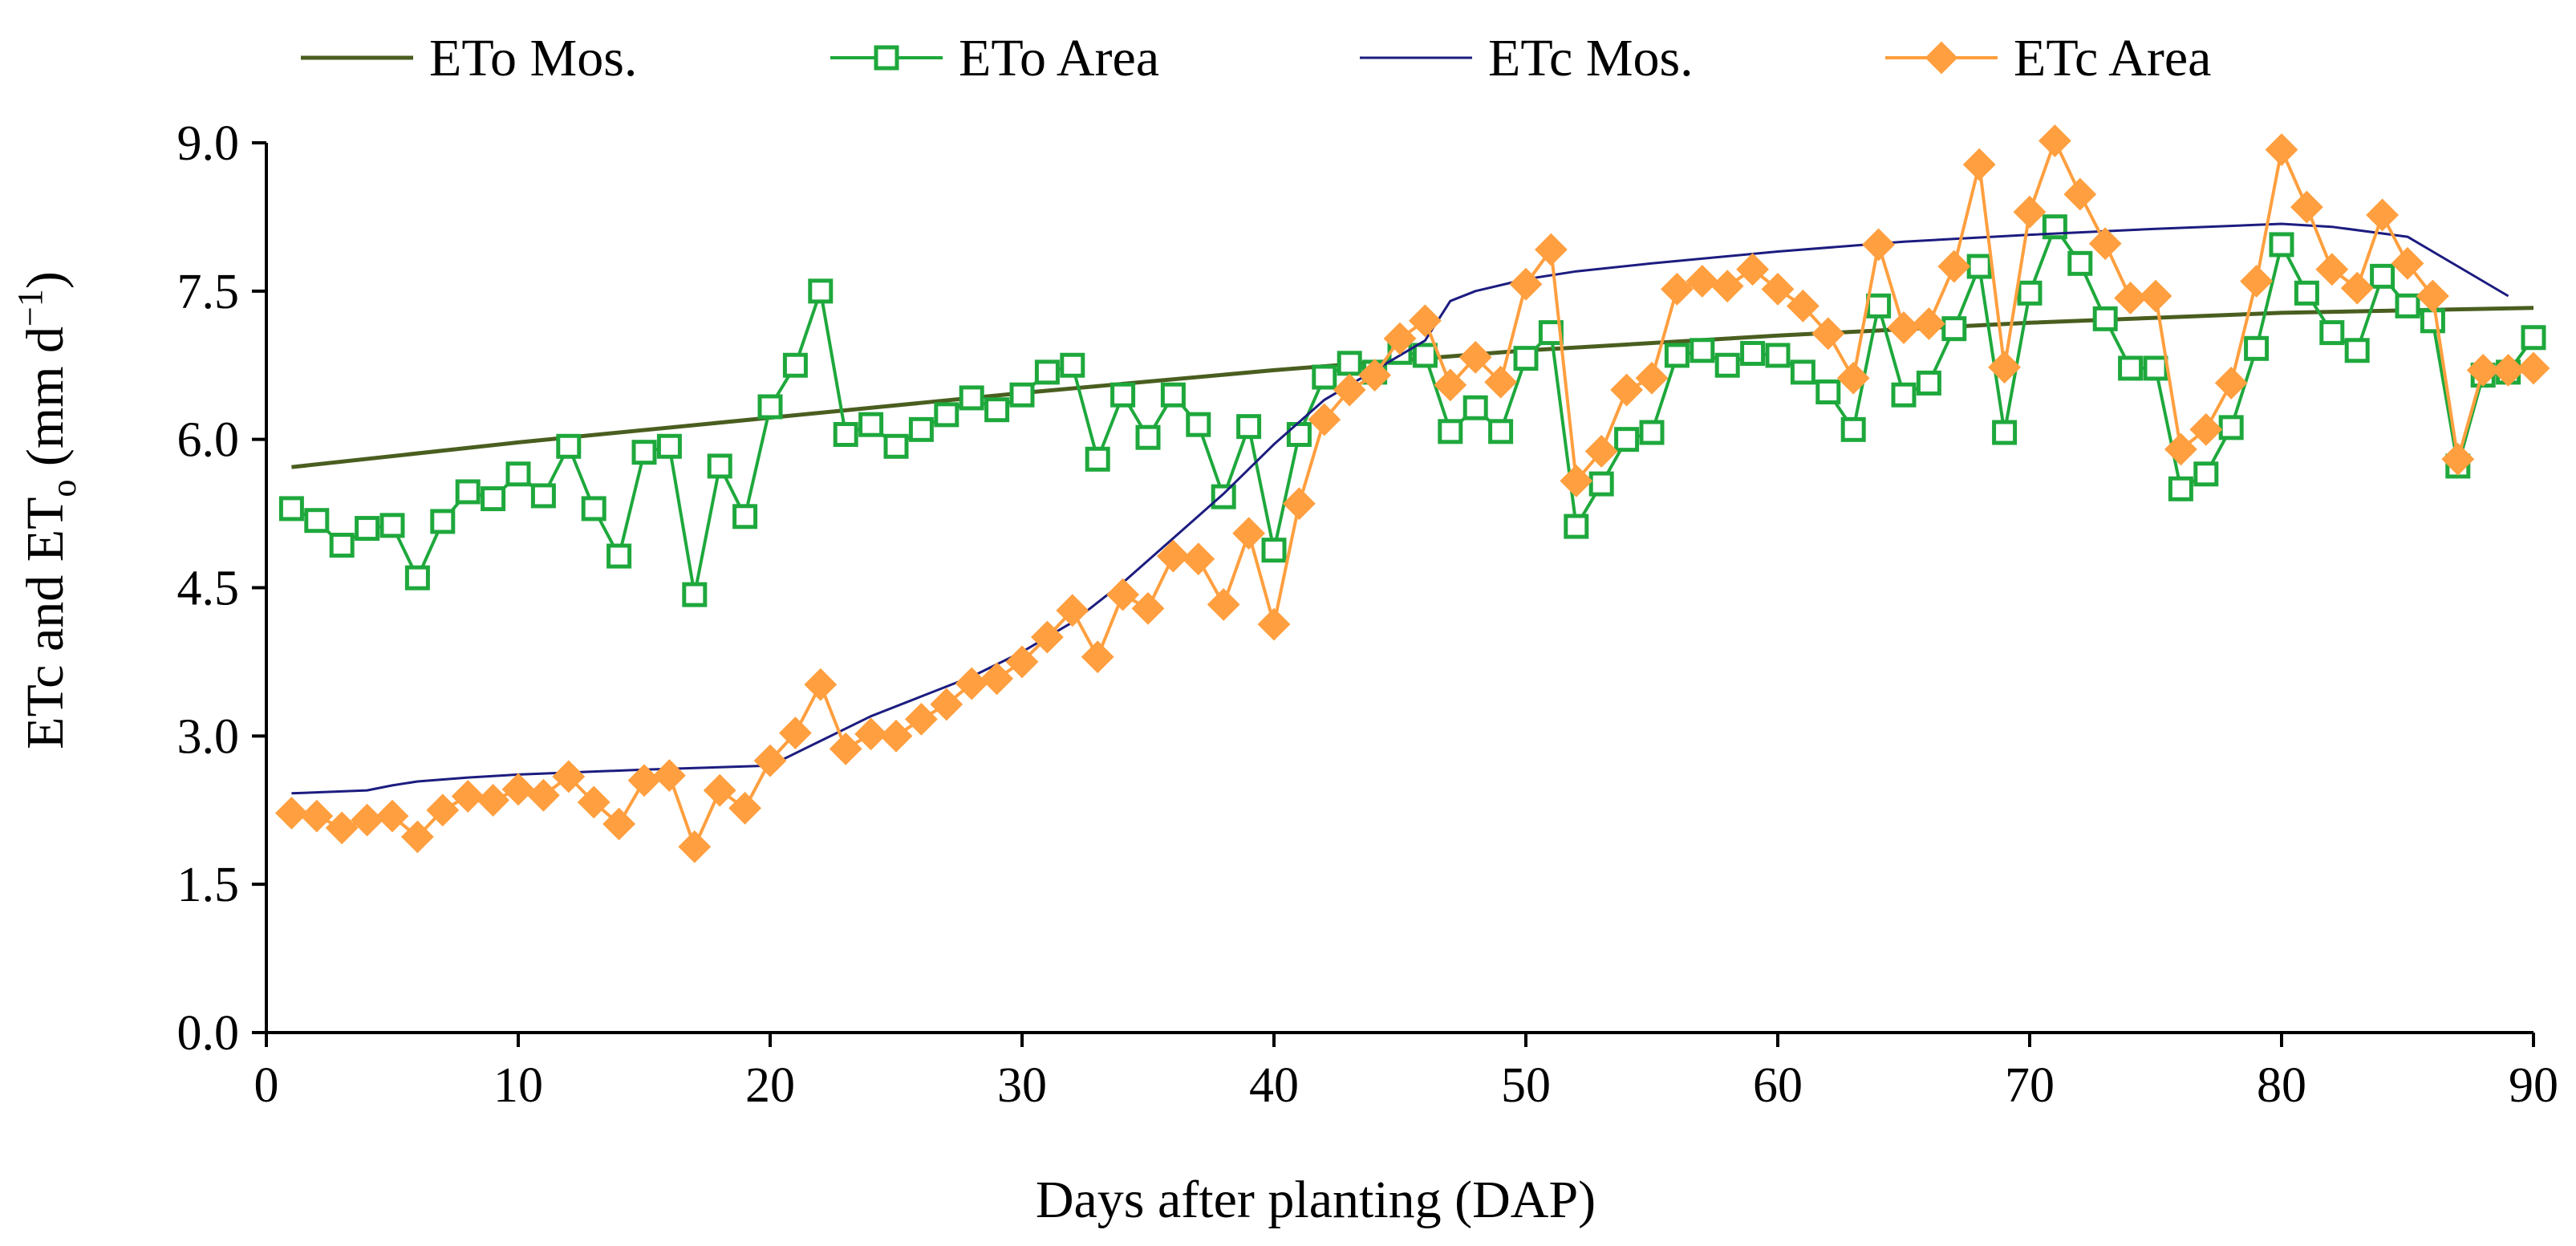  I want to click on y-axis-title-subscript: o, so click(63, 489).